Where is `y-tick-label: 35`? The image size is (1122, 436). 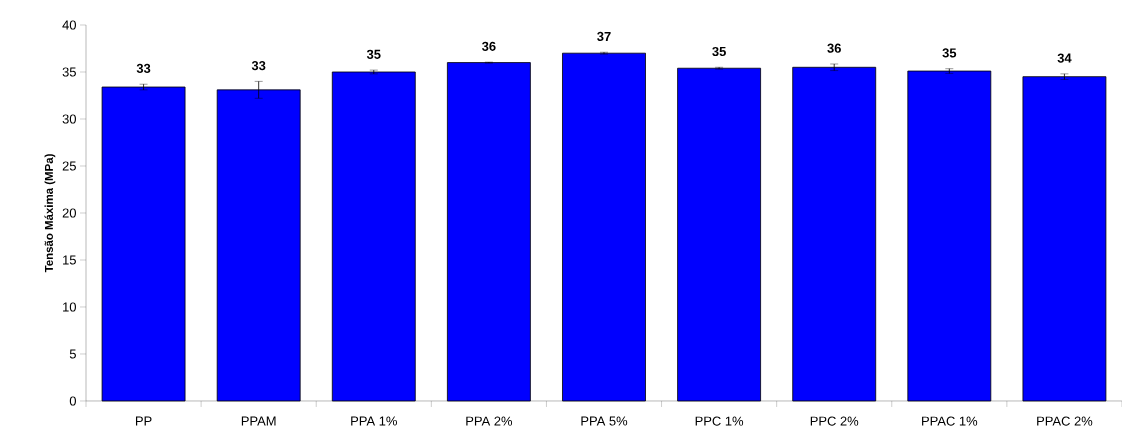 y-tick-label: 35 is located at coordinates (69, 72).